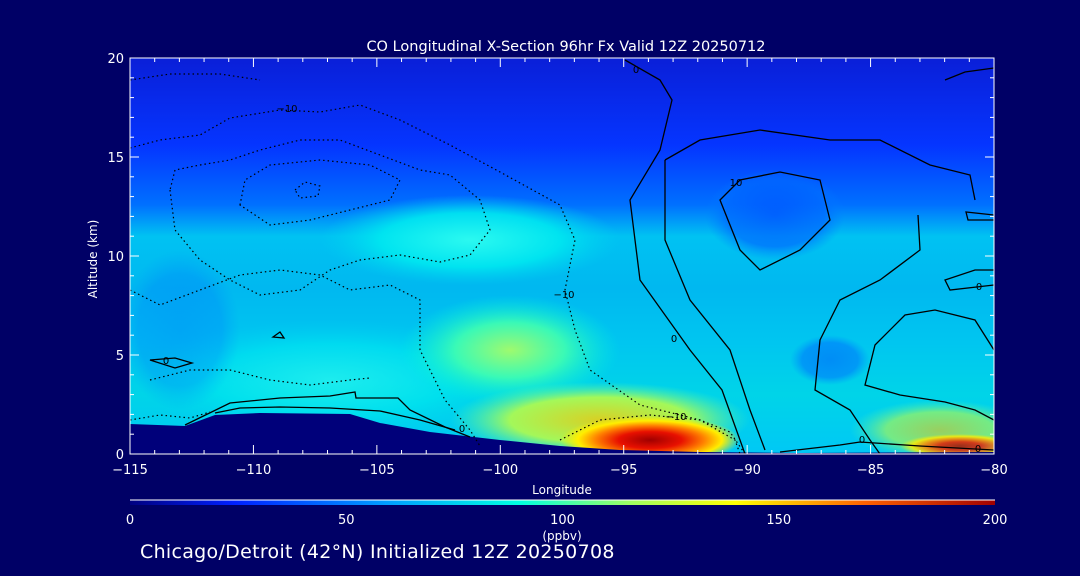  What do you see at coordinates (462, 429) in the screenshot?
I see `contour-label-1: 0` at bounding box center [462, 429].